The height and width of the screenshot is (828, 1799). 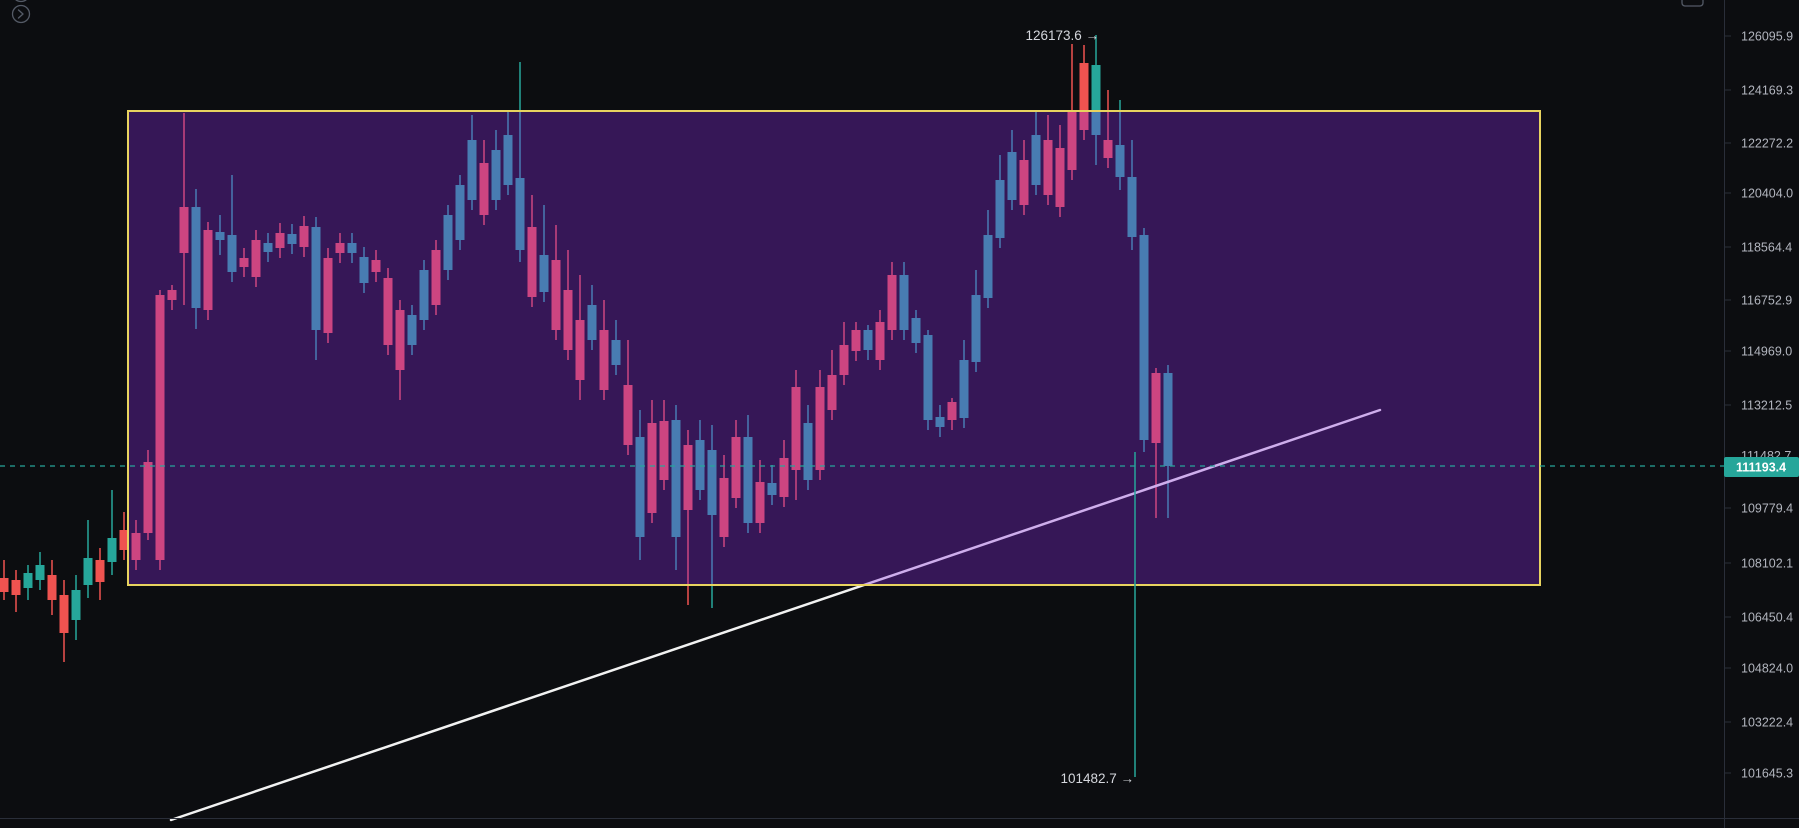 What do you see at coordinates (1767, 144) in the screenshot?
I see `price-axis-label: 122272.2` at bounding box center [1767, 144].